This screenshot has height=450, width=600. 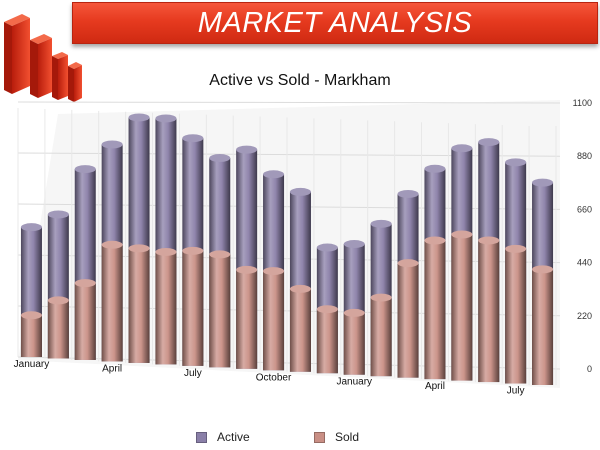 I want to click on legend-label-active: Active, so click(x=233, y=437).